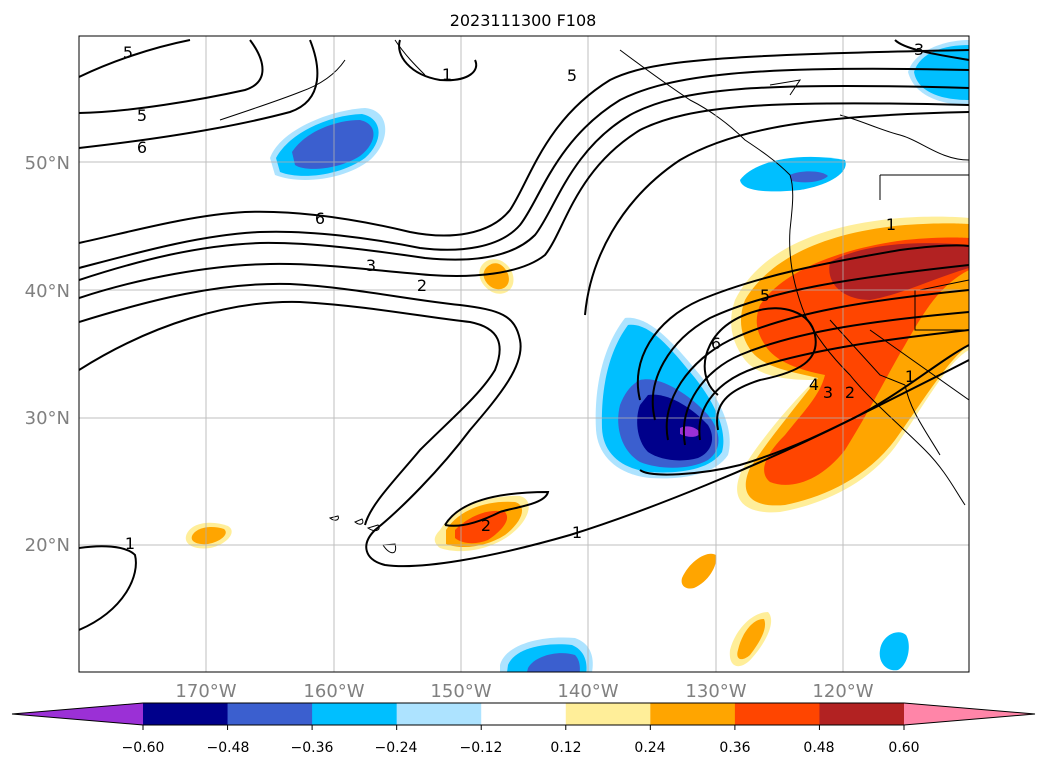 Image resolution: width=1047 pixels, height=765 pixels. Describe the element at coordinates (47, 354) in the screenshot. I see `latitude-labels: 50°N 40°N 30°N 20°N` at that location.